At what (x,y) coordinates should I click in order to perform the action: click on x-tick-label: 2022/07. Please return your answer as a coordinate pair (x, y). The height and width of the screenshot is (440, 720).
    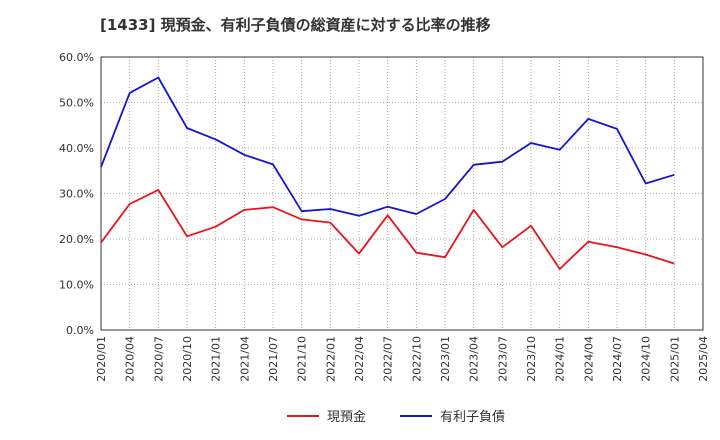
    Looking at the image, I should click on (388, 359).